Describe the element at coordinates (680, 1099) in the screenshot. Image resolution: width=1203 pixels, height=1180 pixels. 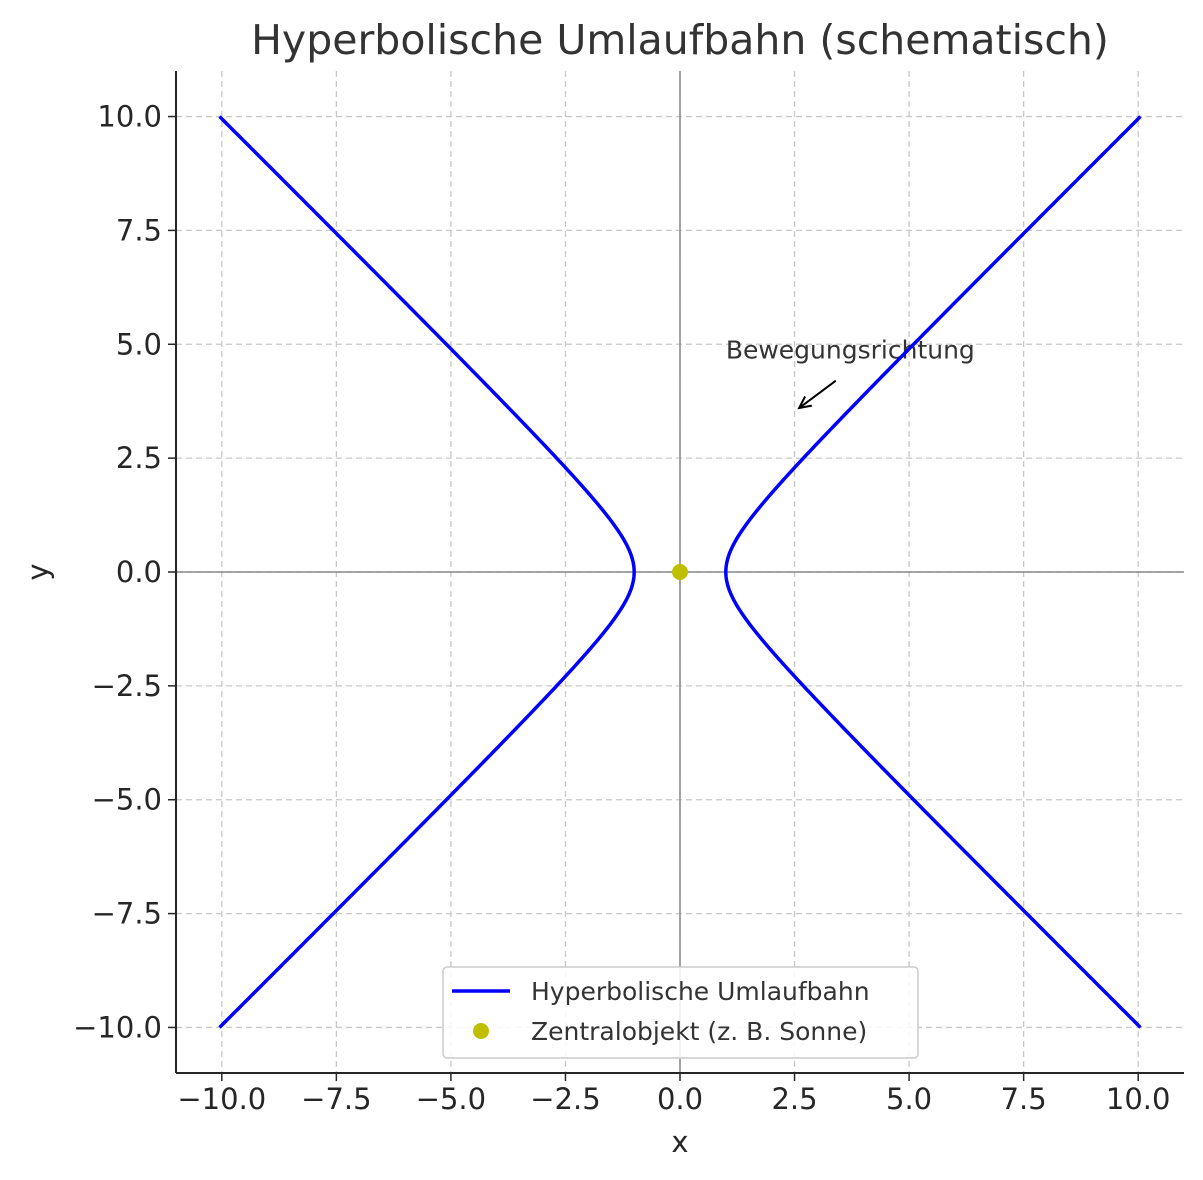
I see `x-tick-label: 0.0` at that location.